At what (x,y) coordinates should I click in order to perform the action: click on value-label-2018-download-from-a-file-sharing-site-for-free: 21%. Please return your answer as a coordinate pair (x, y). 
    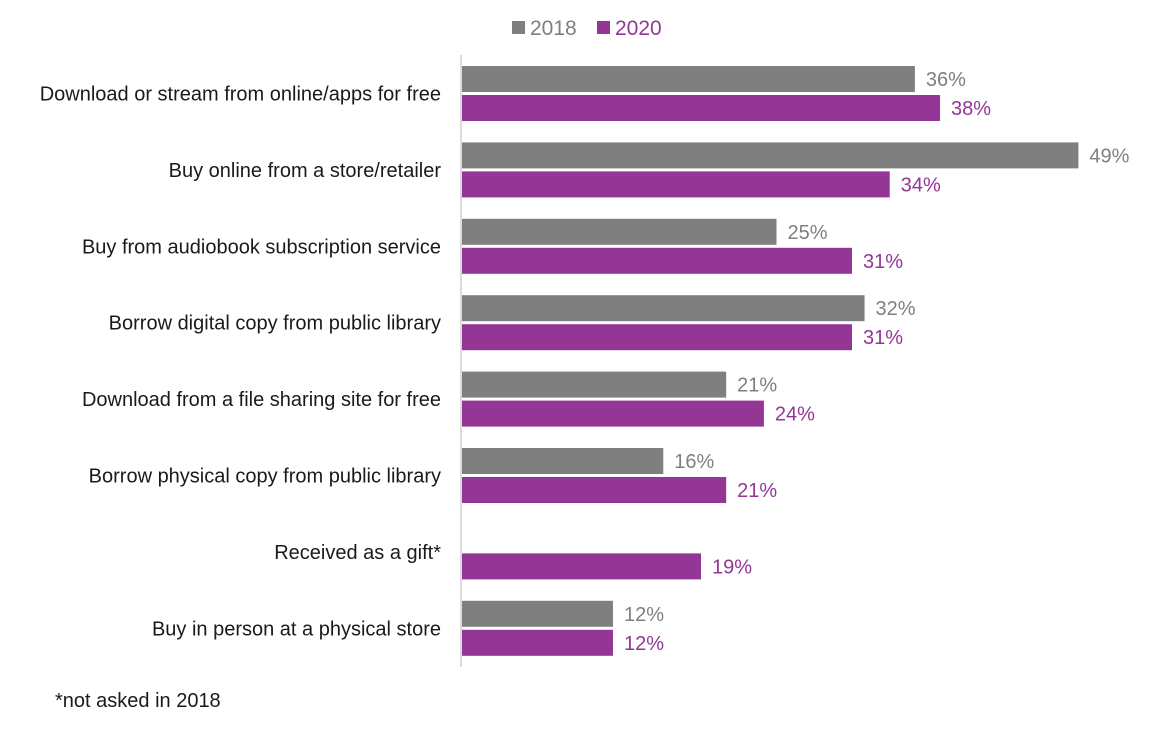
    Looking at the image, I should click on (757, 386).